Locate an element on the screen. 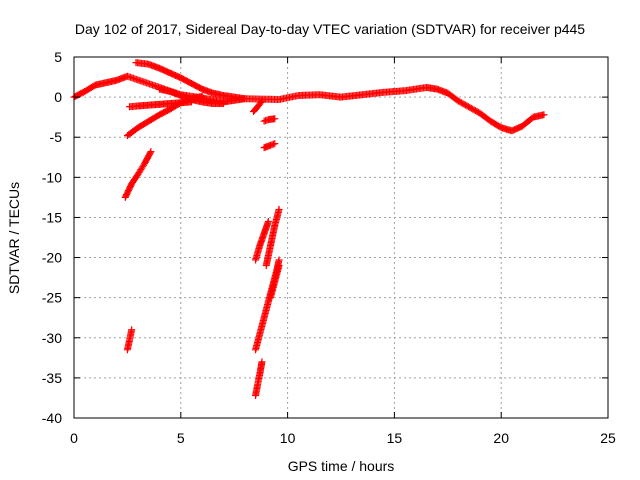 The width and height of the screenshot is (640, 480). x-tick-label: 20 is located at coordinates (501, 438).